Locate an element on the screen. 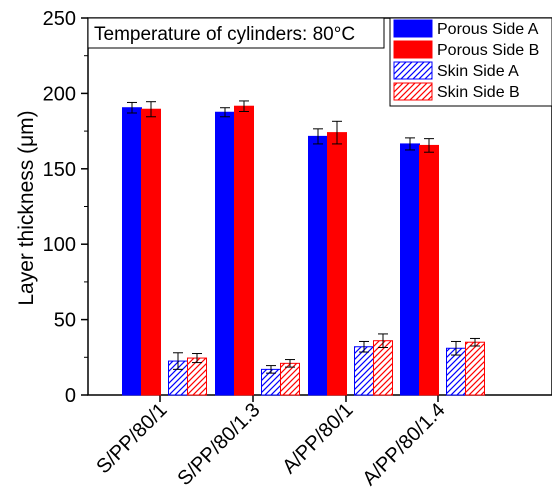 This screenshot has width=552, height=494. y-axis-label: Layer thickness (μm) is located at coordinates (26, 207).